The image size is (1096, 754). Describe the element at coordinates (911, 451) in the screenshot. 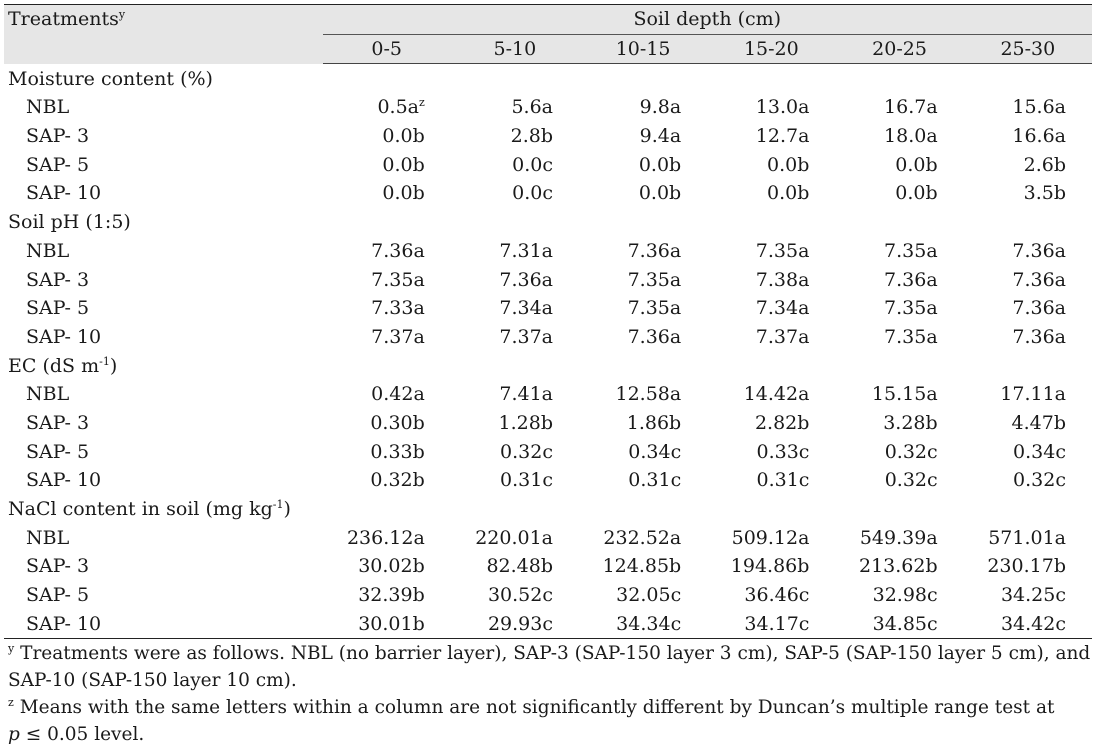

I see `value-text: 0.32c` at that location.